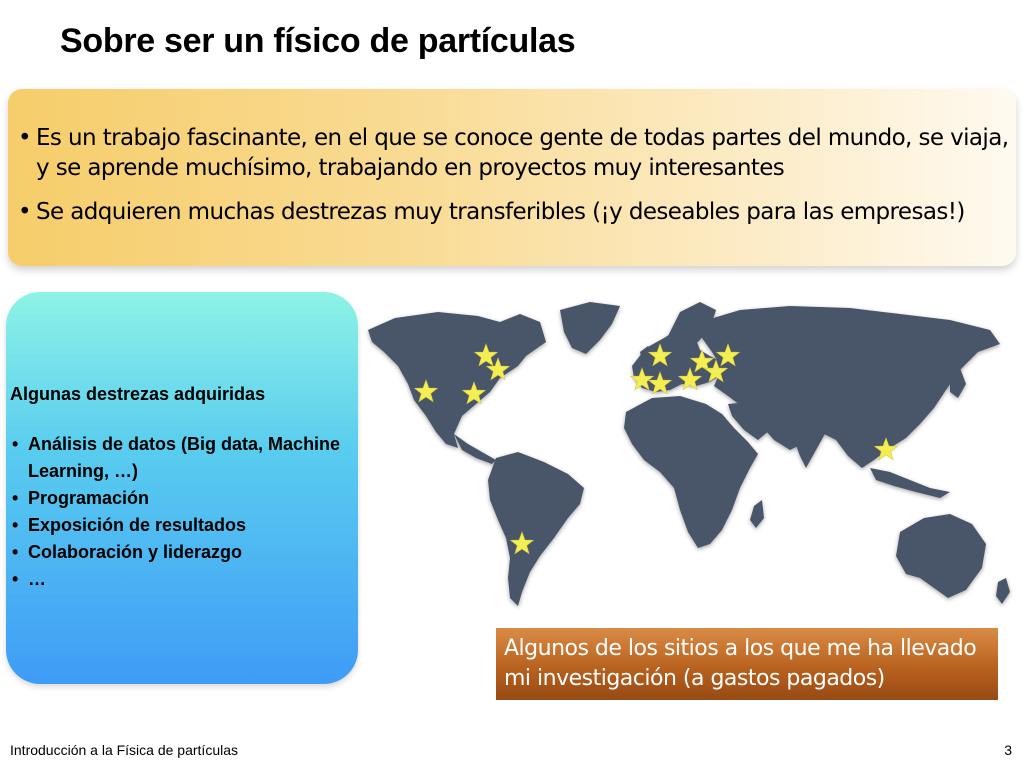 The height and width of the screenshot is (768, 1024). Describe the element at coordinates (958, 383) in the screenshot. I see `japan-shape` at that location.